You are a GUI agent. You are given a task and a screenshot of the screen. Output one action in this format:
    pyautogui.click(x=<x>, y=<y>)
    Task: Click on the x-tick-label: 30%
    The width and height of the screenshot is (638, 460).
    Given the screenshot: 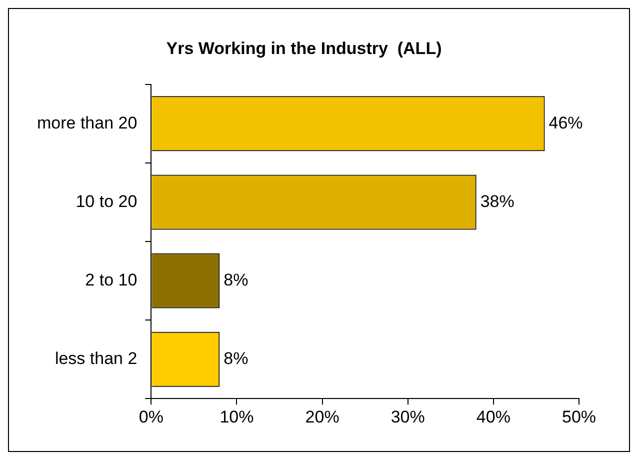 What is the action you would take?
    pyautogui.click(x=407, y=416)
    